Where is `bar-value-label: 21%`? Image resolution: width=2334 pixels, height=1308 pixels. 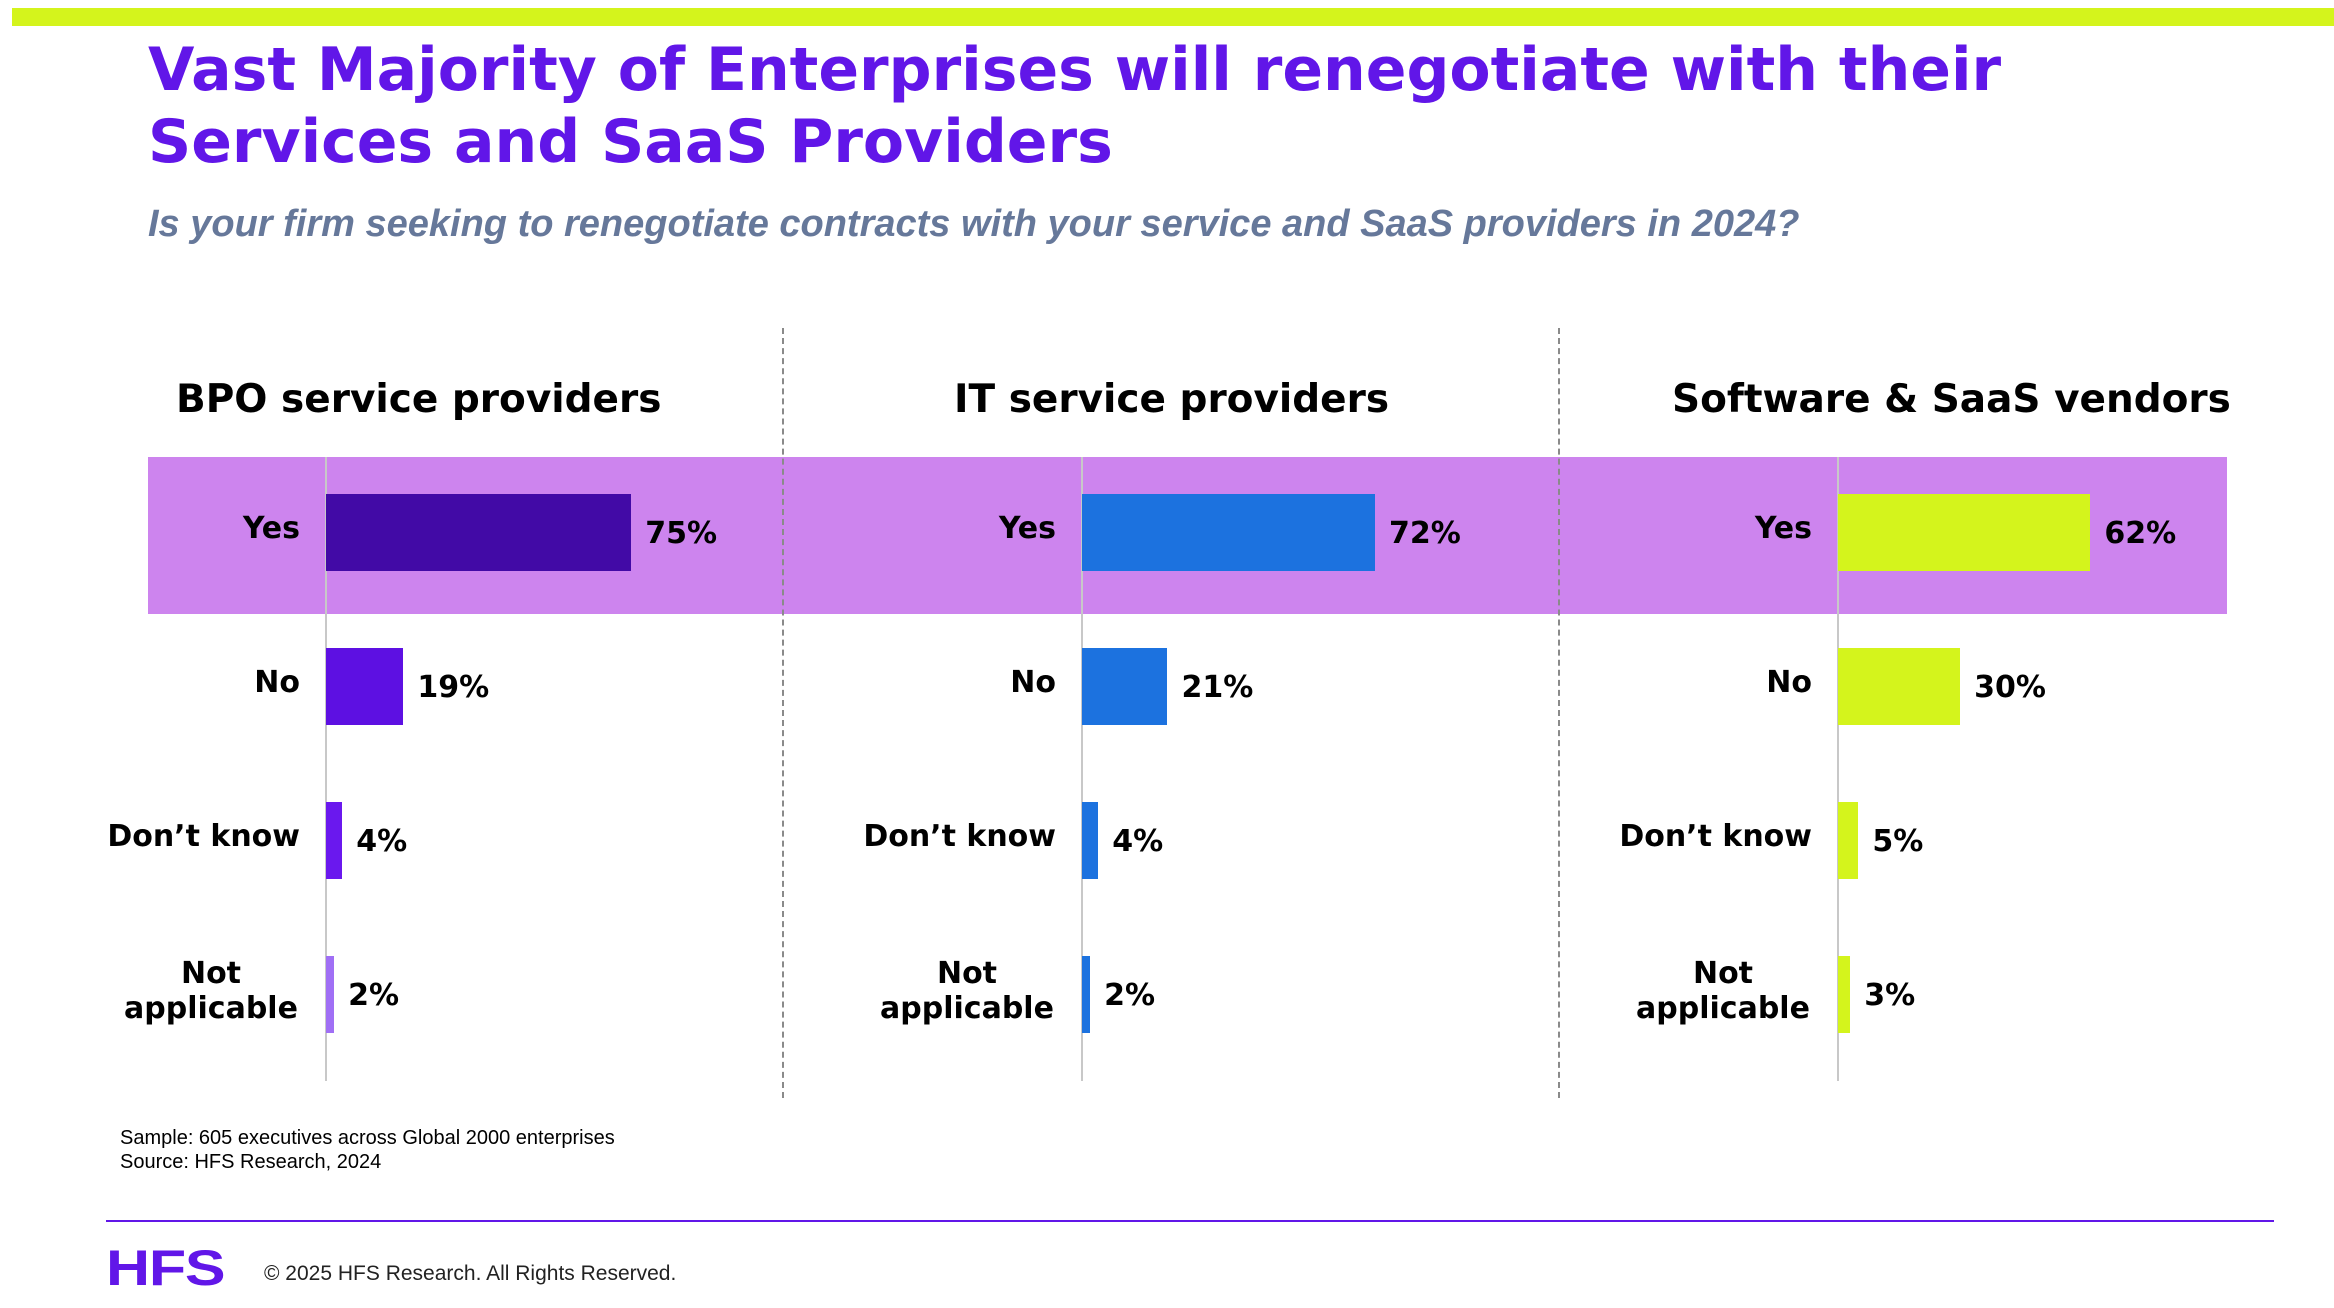 bar-value-label: 21% is located at coordinates (1217, 687).